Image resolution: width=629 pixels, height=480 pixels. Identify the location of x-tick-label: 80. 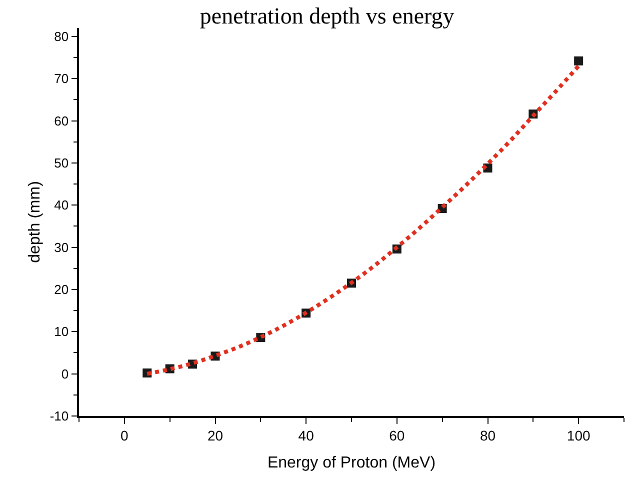
(488, 436).